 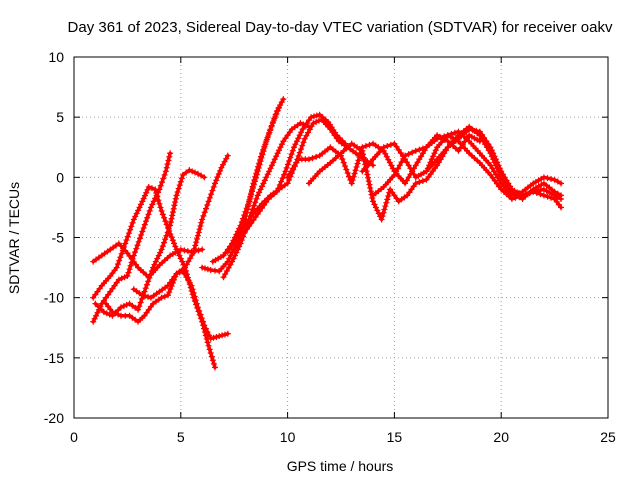 What do you see at coordinates (60, 177) in the screenshot?
I see `y-tick-label: 0` at bounding box center [60, 177].